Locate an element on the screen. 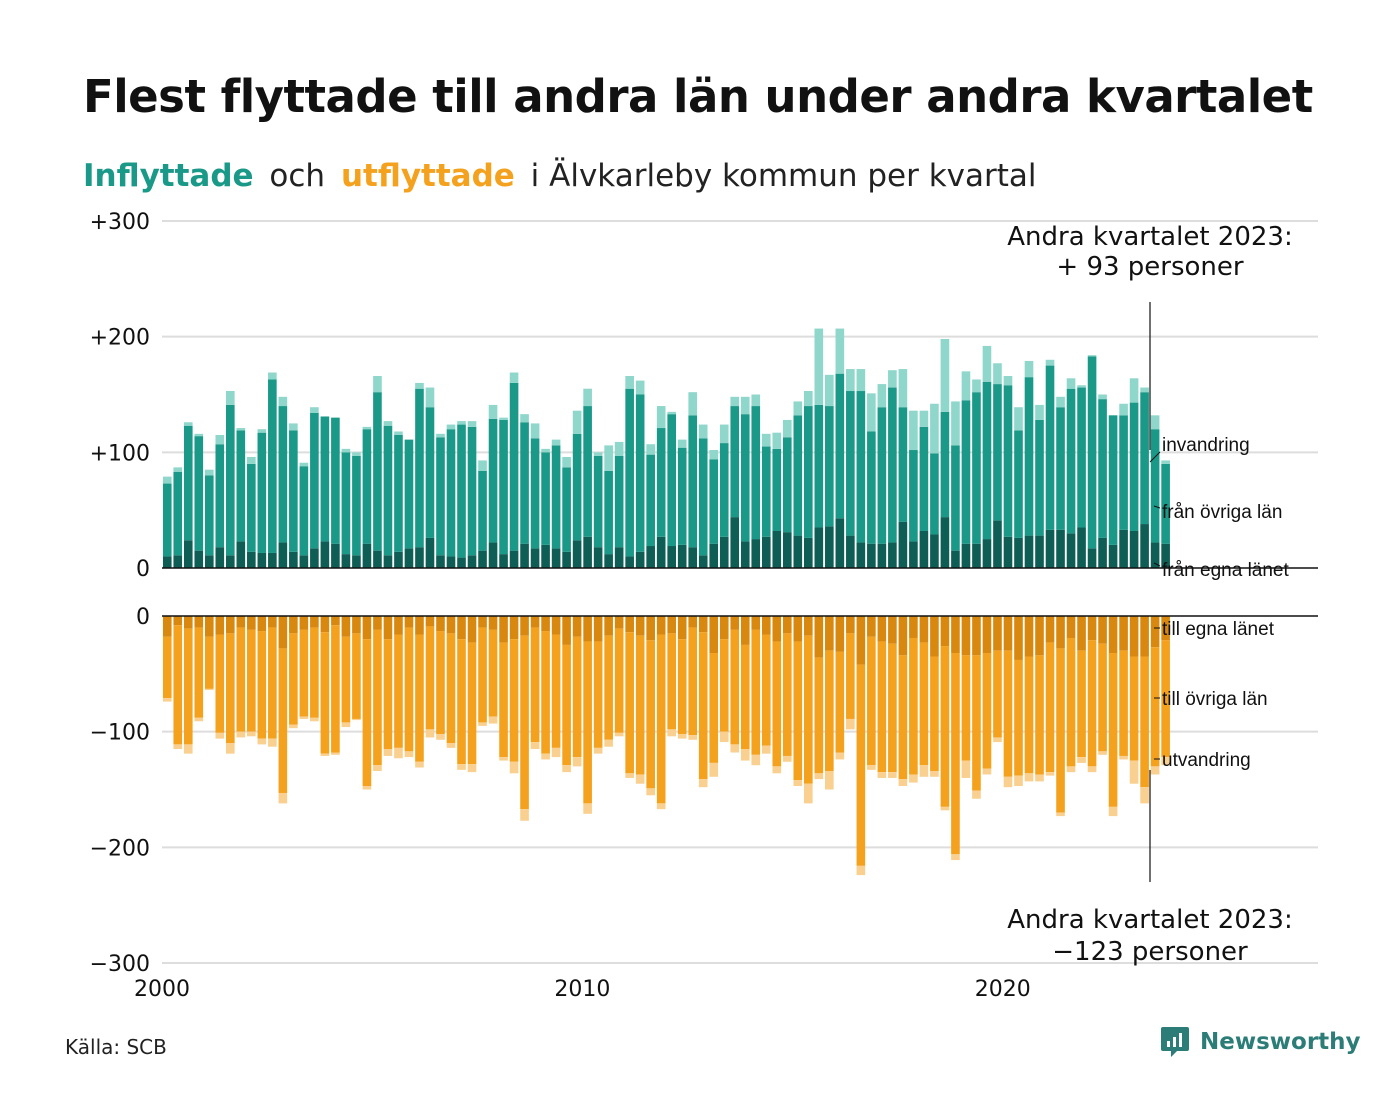 This screenshot has height=1120, width=1400. annotation-bottom-line2: −123 personer is located at coordinates (1150, 952).